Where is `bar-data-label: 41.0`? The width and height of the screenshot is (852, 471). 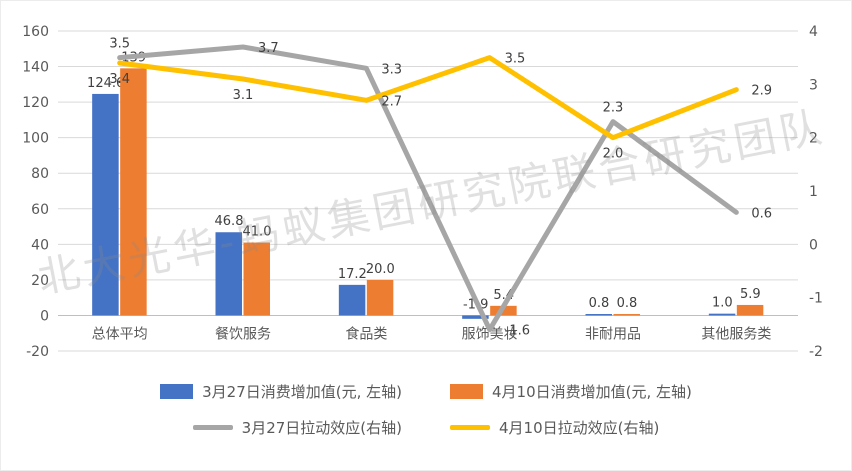 bar-data-label: 41.0 is located at coordinates (257, 232).